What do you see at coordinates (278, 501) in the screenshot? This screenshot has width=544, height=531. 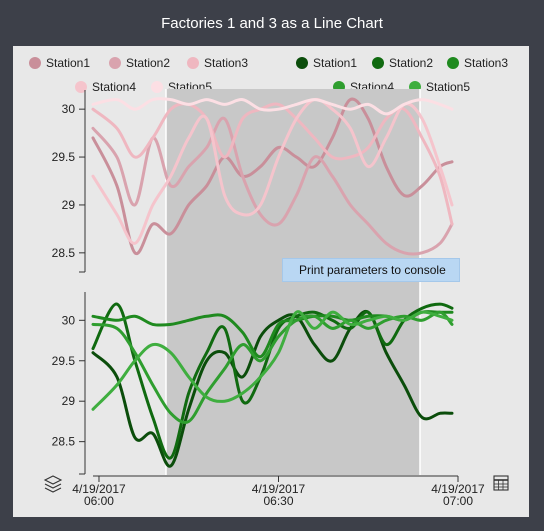 I see `x-tick-label-time: 06:30` at bounding box center [278, 501].